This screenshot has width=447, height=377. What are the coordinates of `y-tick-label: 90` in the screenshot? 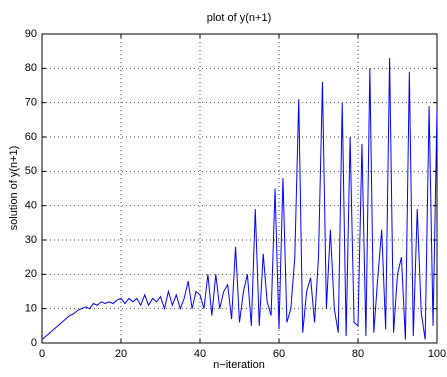 It's located at (31, 34).